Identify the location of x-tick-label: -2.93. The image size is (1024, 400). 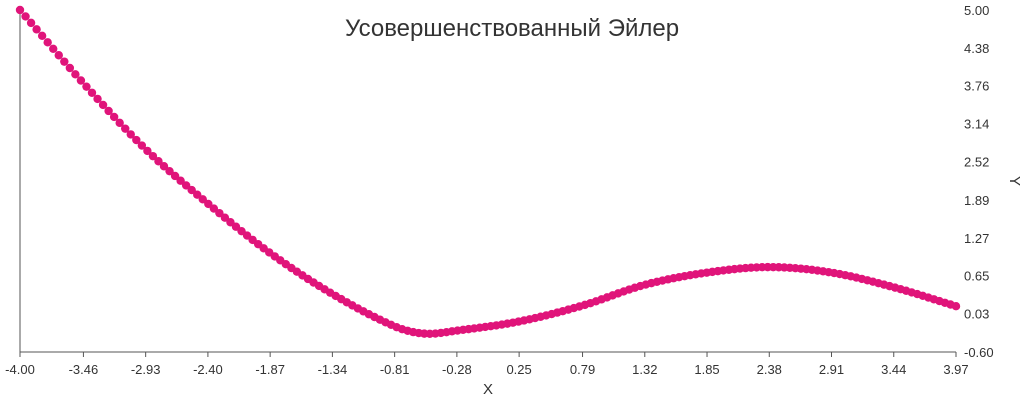
(146, 369).